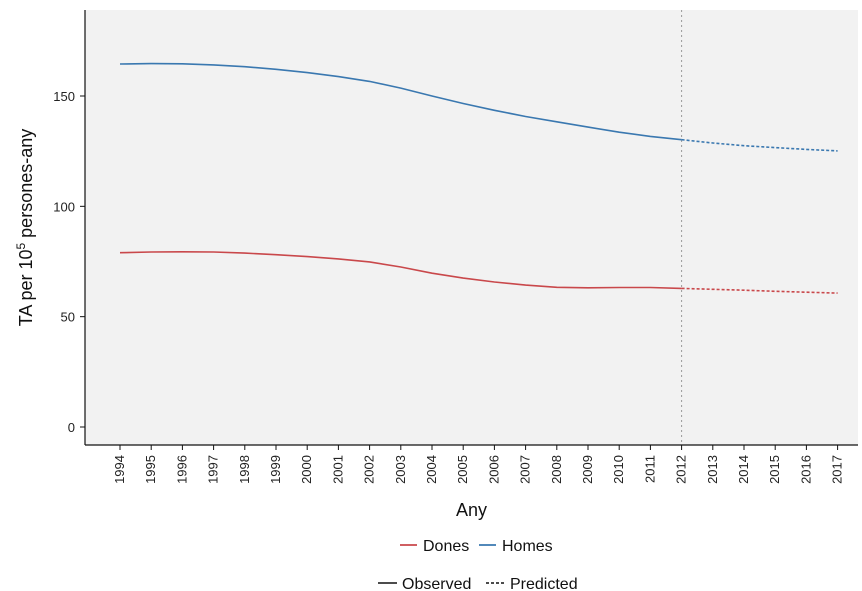  I want to click on x-tick-label: 2013, so click(712, 469).